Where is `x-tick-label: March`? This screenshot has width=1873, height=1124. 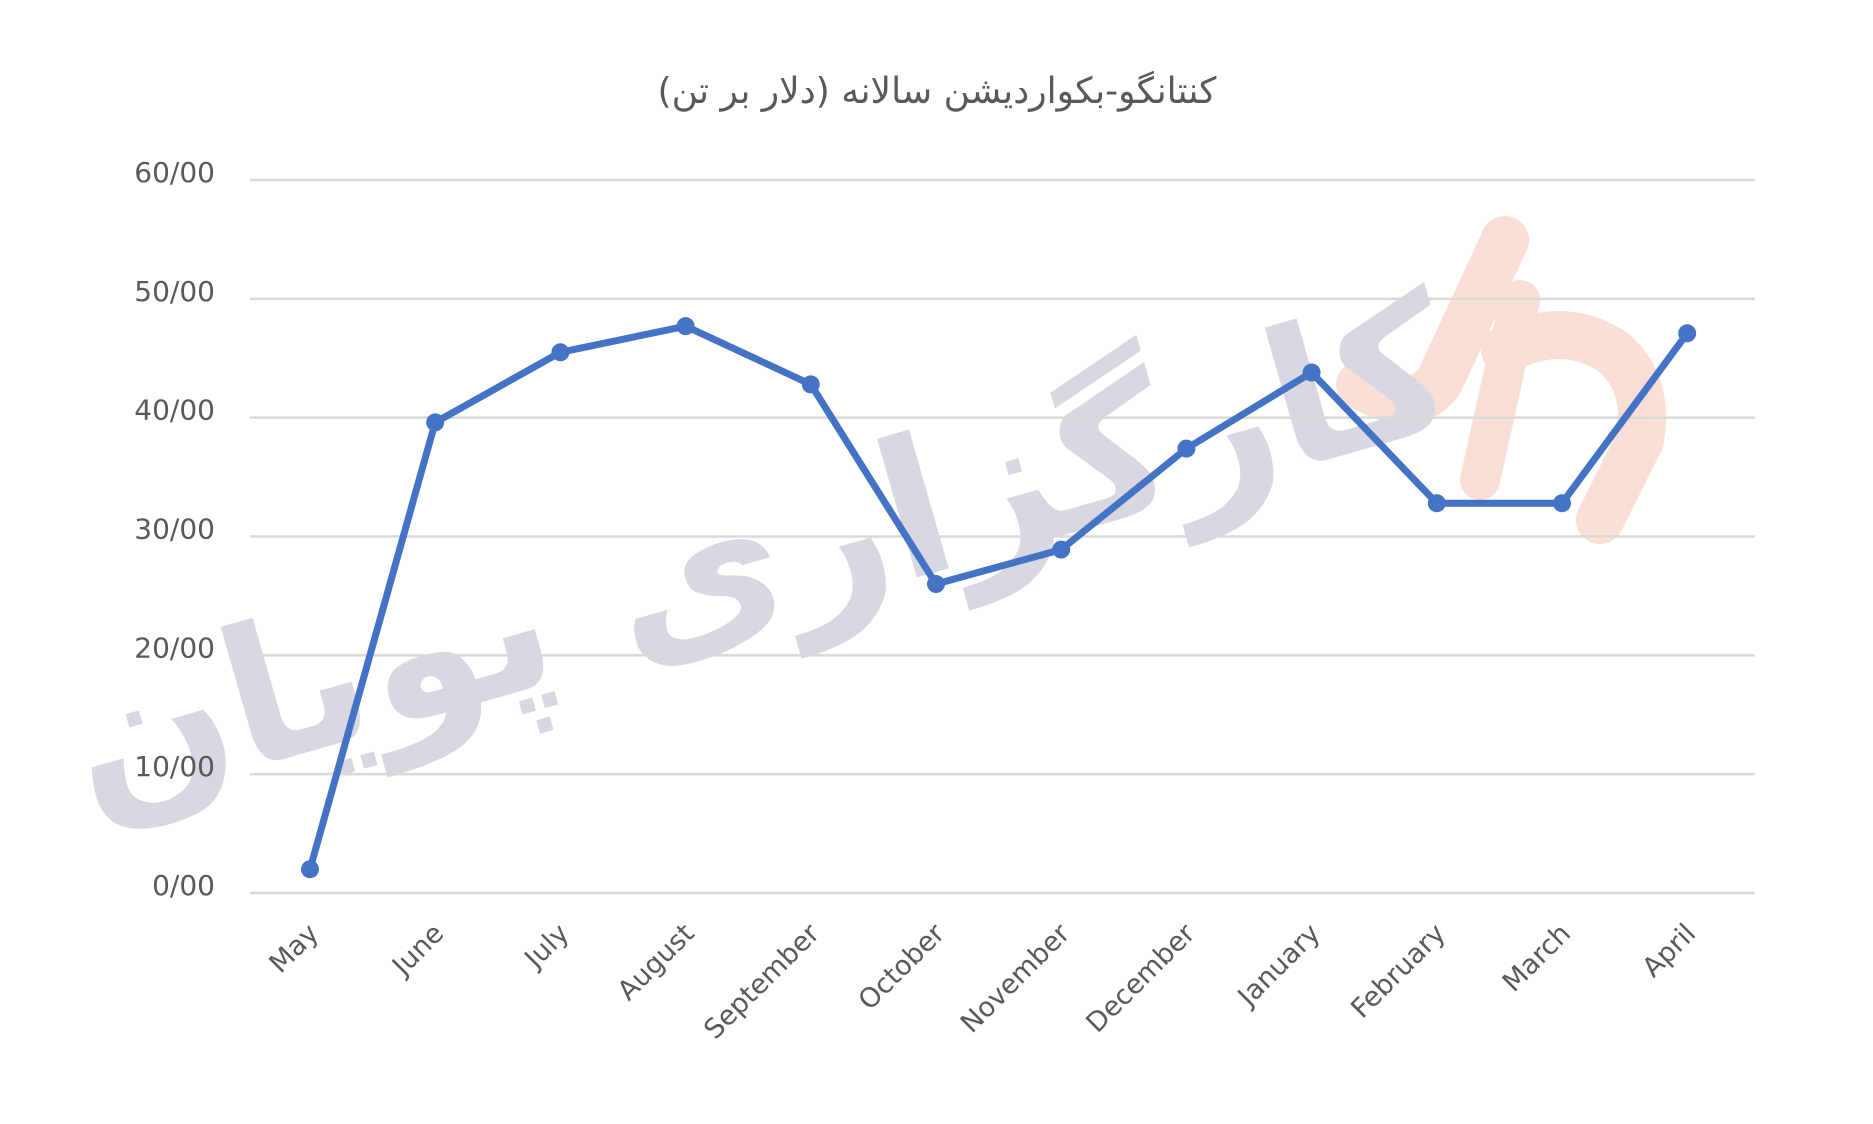 x-tick-label: March is located at coordinates (1537, 958).